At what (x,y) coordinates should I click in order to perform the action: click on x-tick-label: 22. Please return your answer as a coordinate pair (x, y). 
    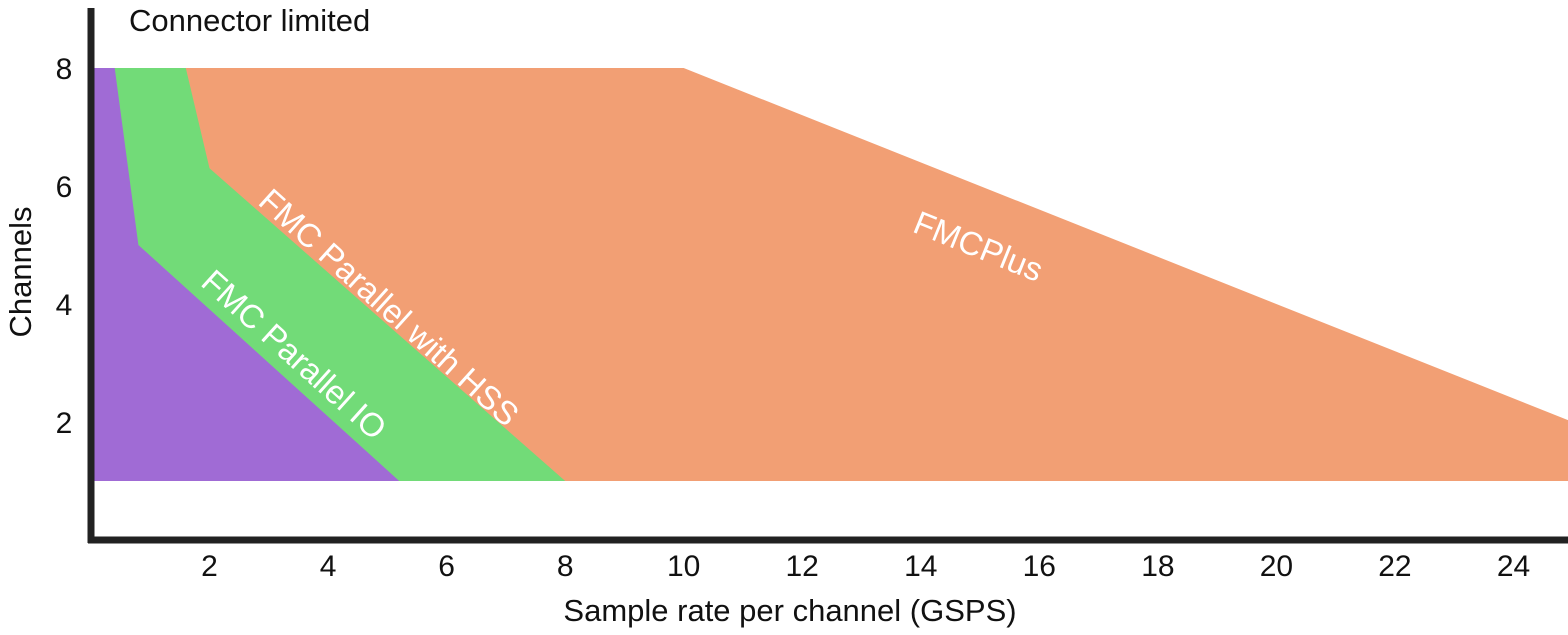
    Looking at the image, I should click on (1394, 566).